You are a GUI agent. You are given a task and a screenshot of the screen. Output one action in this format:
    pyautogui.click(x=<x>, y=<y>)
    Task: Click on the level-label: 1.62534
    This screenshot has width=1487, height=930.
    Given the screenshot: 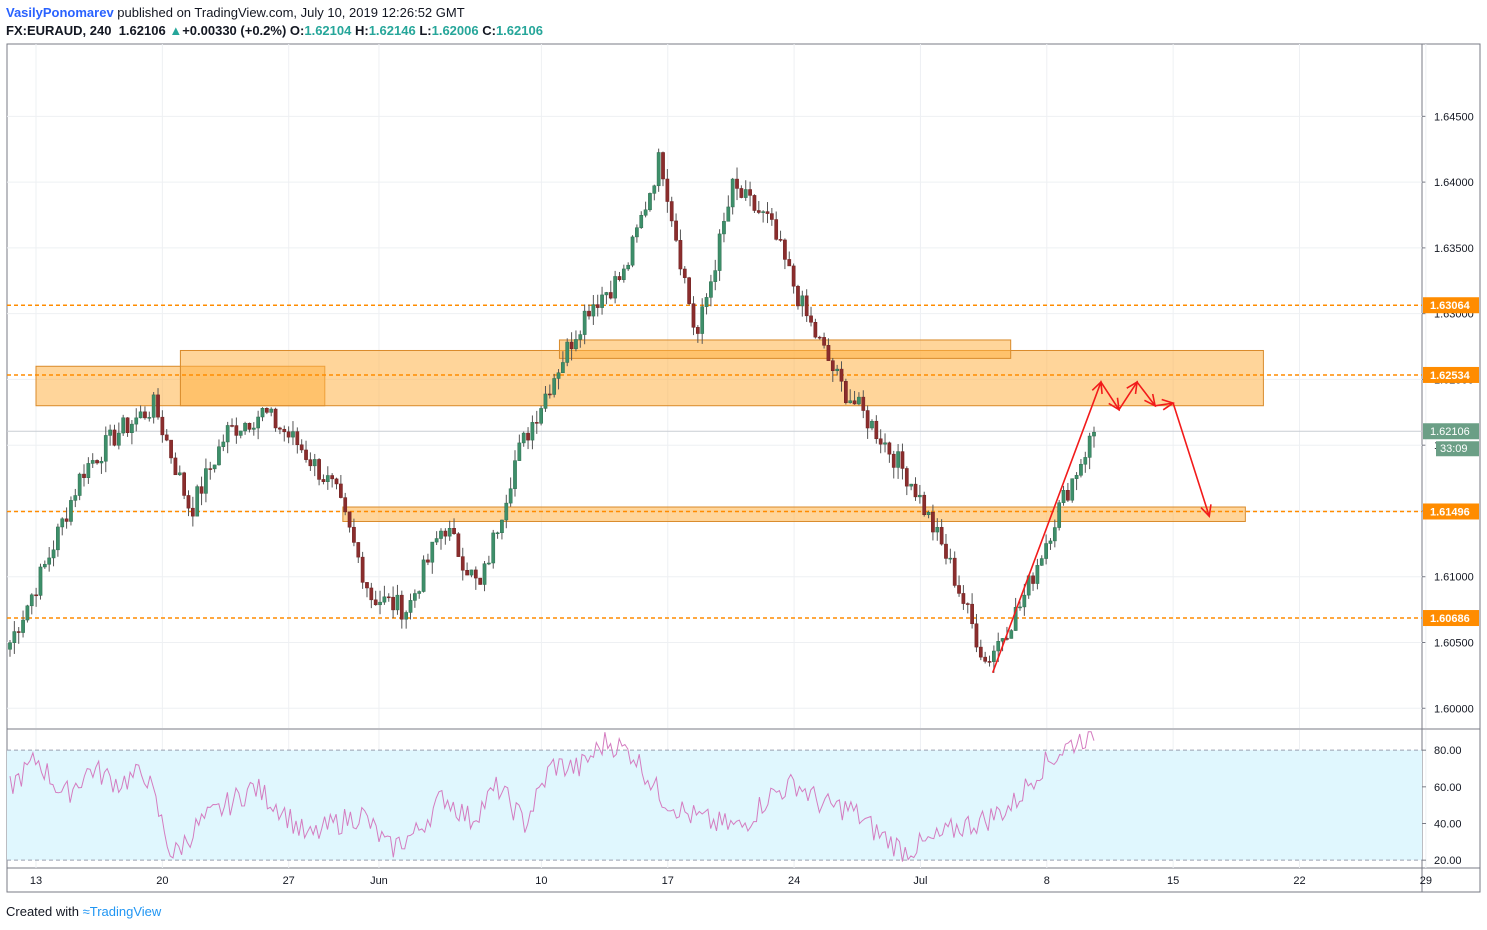 What is the action you would take?
    pyautogui.click(x=1450, y=376)
    